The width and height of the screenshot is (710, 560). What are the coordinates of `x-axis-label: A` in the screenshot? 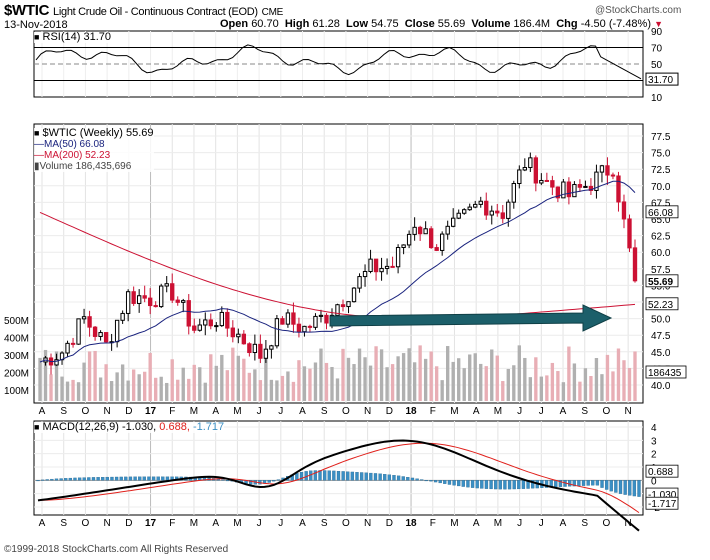 It's located at (42, 523).